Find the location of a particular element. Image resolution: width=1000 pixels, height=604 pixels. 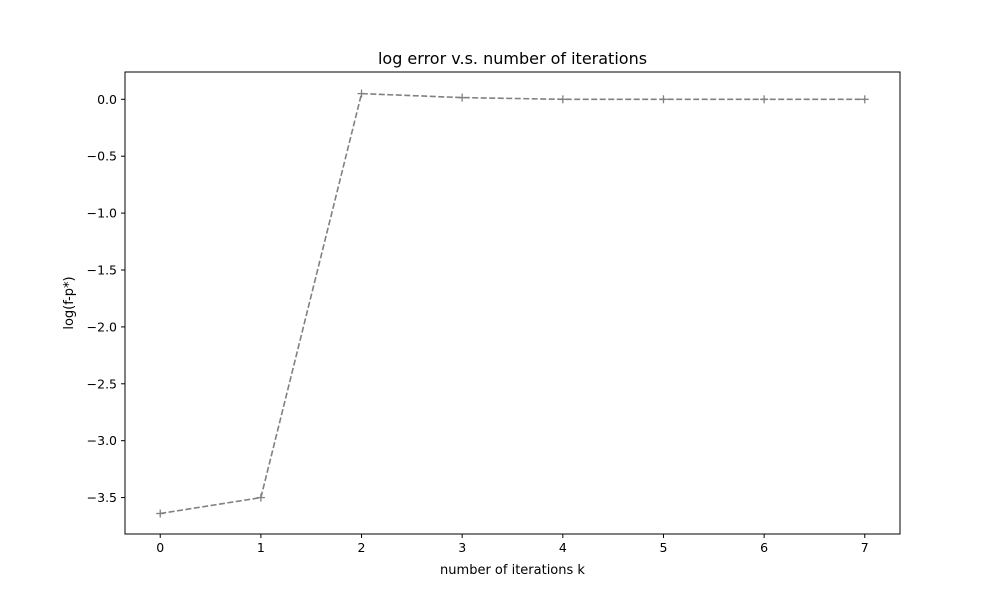

x-tick-label: 0 is located at coordinates (160, 547).